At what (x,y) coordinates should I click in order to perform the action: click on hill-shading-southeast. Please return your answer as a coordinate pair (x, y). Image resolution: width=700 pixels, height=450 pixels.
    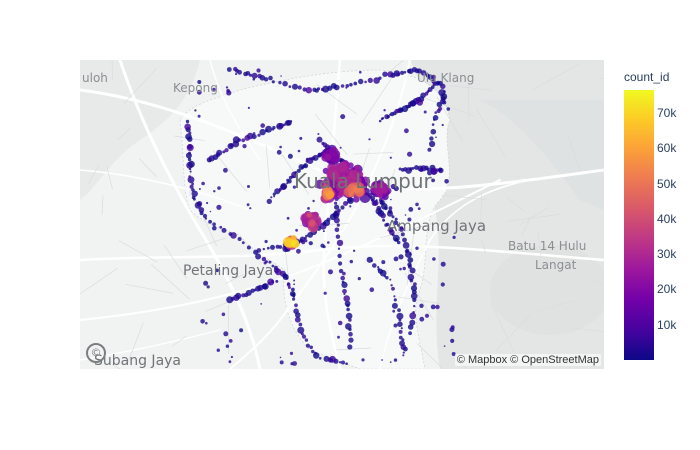
    Looking at the image, I should click on (547, 290).